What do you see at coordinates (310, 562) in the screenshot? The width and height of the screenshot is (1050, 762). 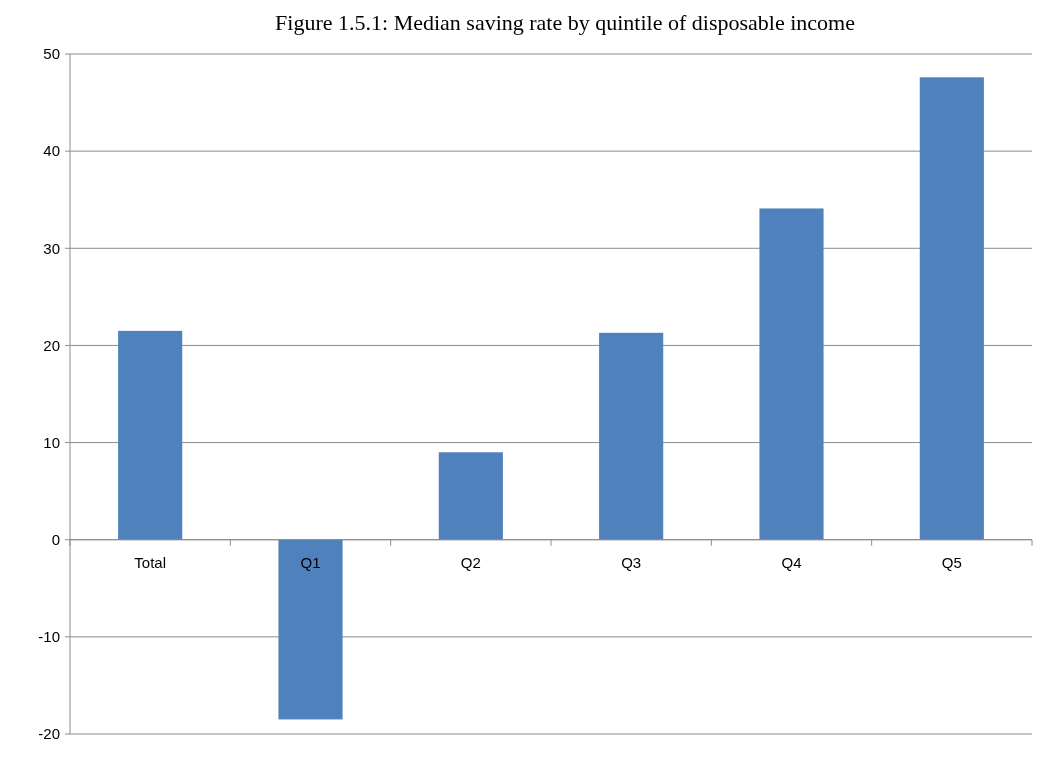 I see `x-tick-label: Q1` at bounding box center [310, 562].